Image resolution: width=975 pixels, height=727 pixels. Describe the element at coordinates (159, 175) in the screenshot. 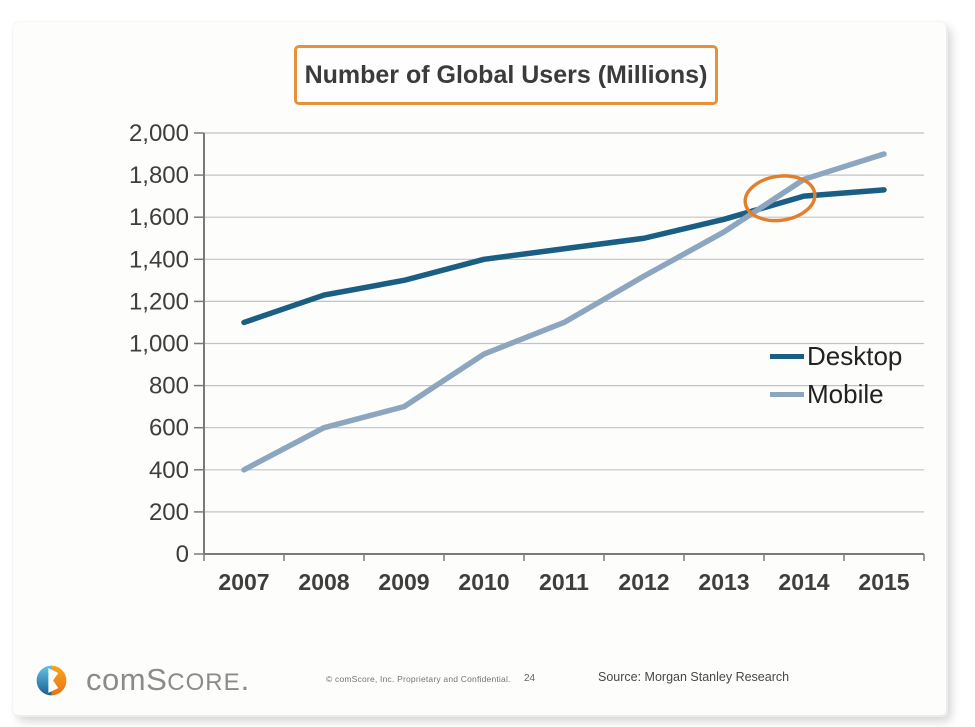

I see `y-tick-label: 1,800` at that location.